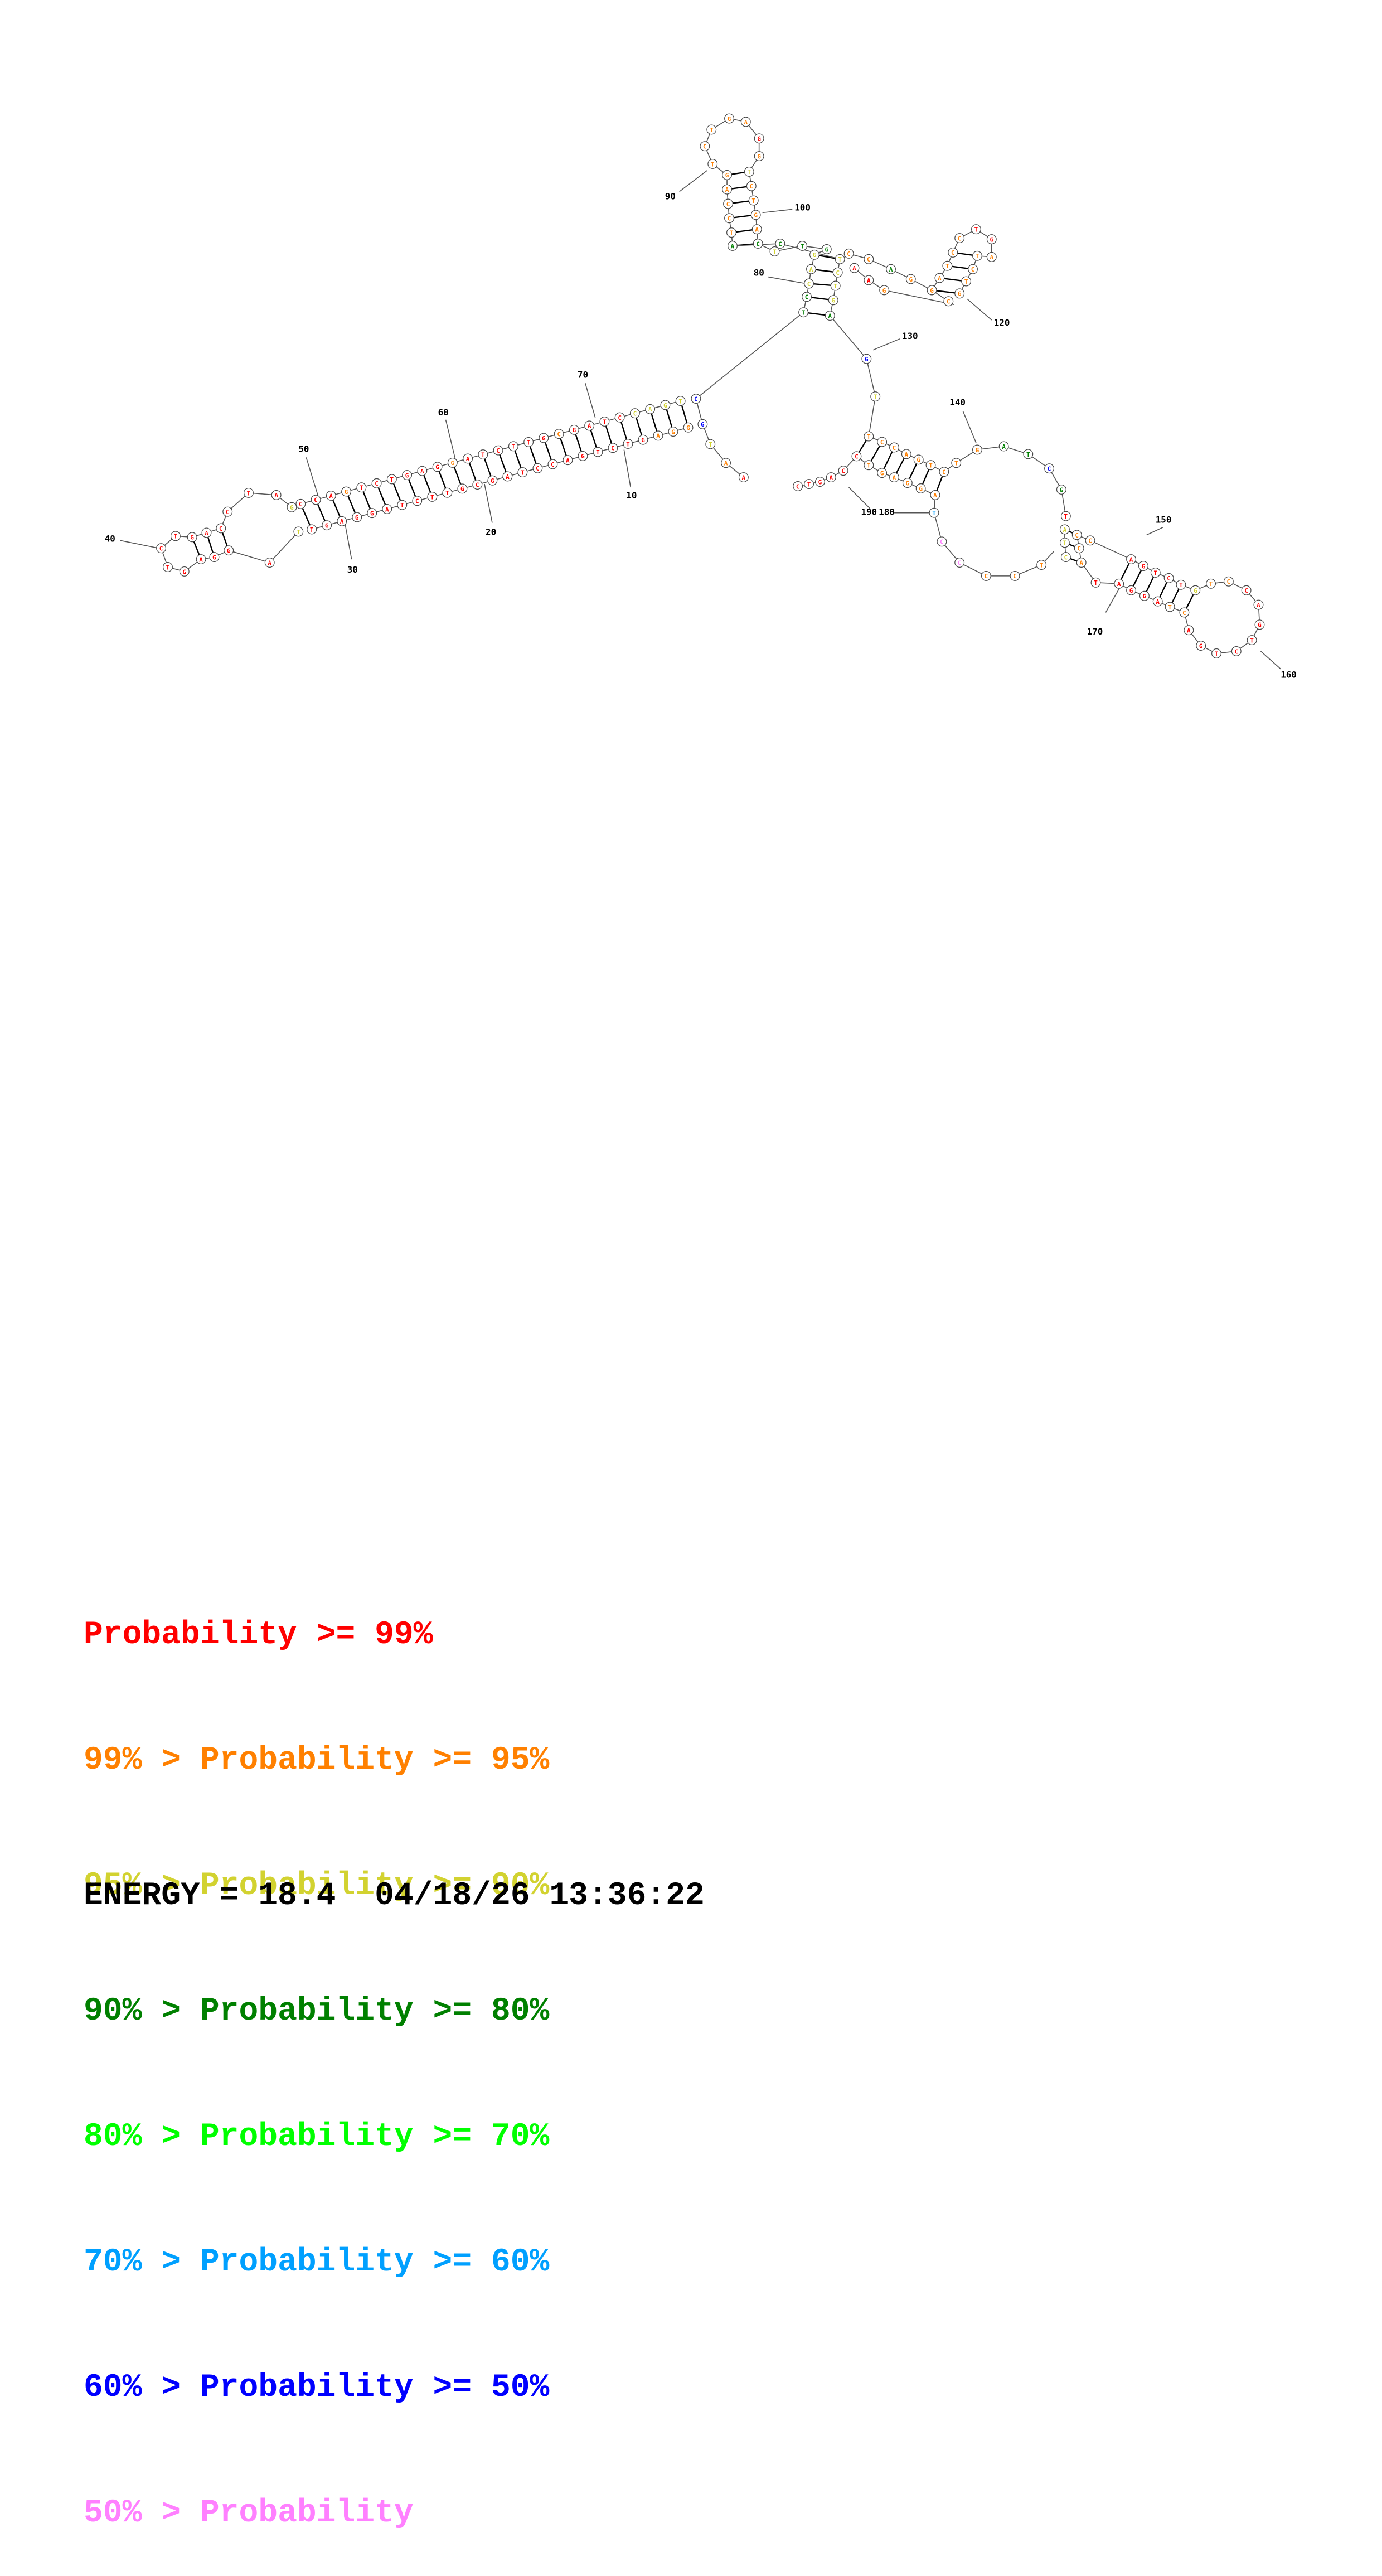 The image size is (1382, 2576). Describe the element at coordinates (316, 2012) in the screenshot. I see `legend-row-80: 90% > Probability >= 80%` at that location.